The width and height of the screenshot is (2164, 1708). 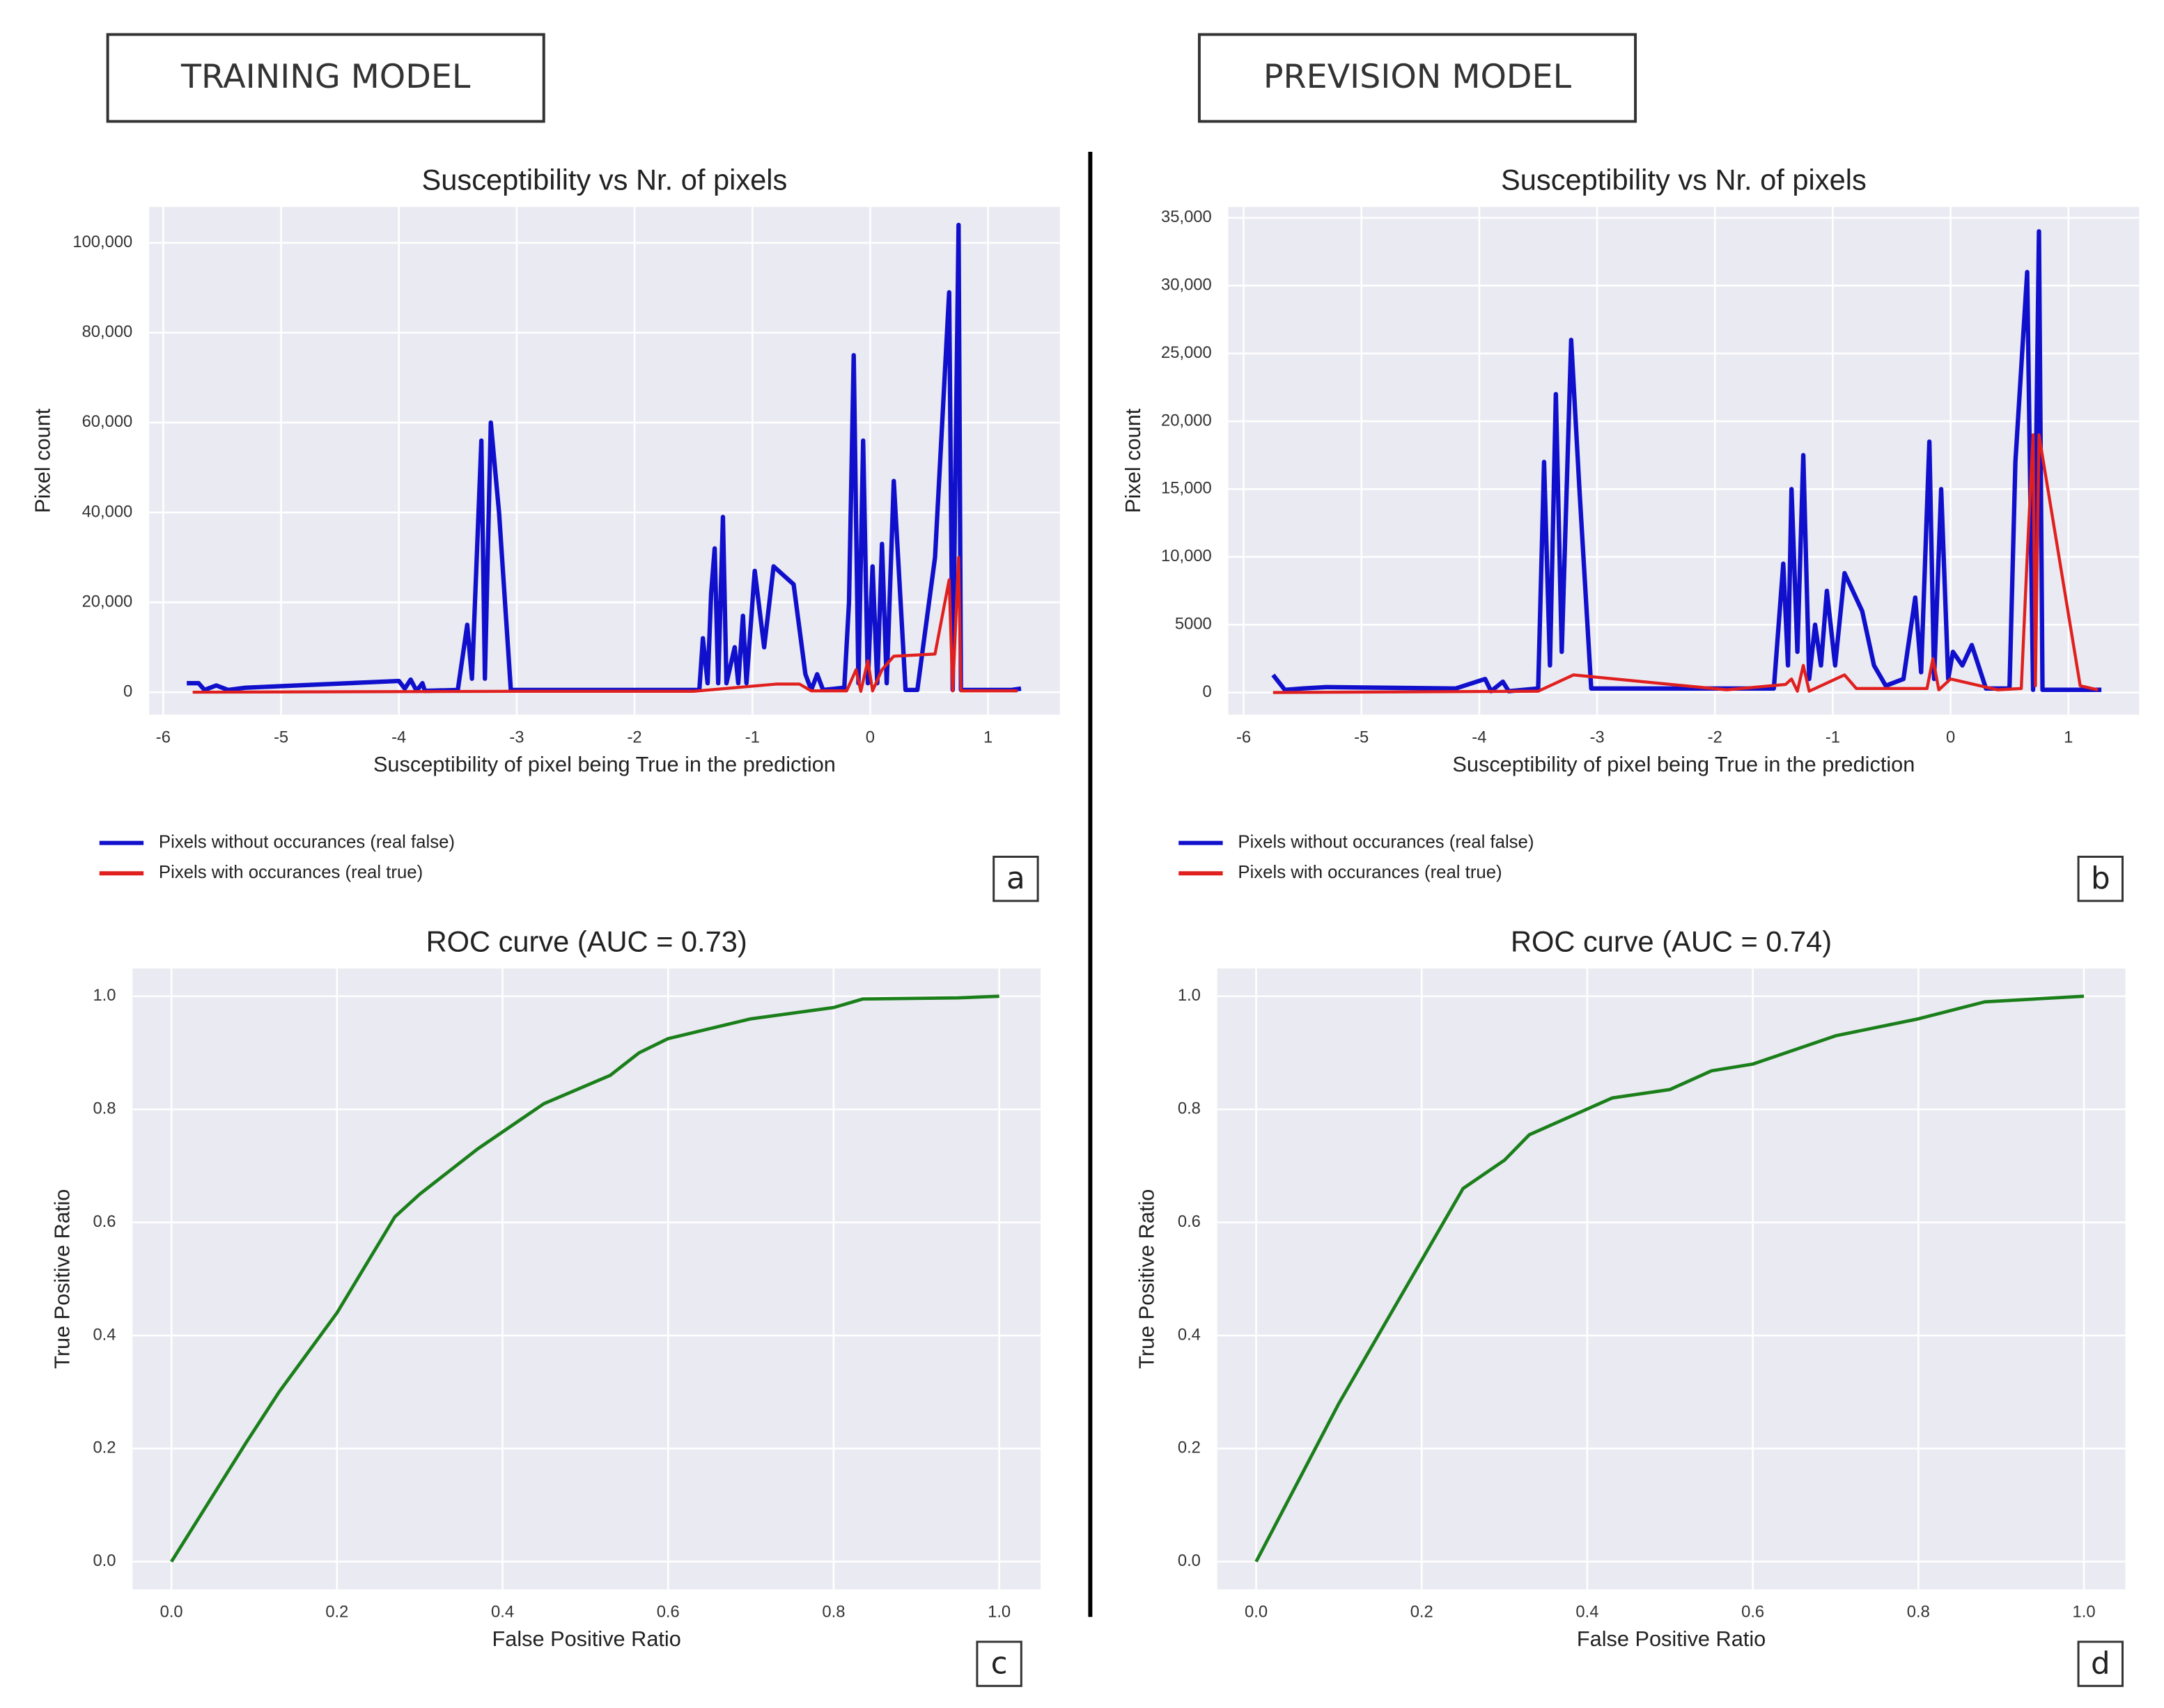 I want to click on y-tick-label: 5000, so click(x=1193, y=624).